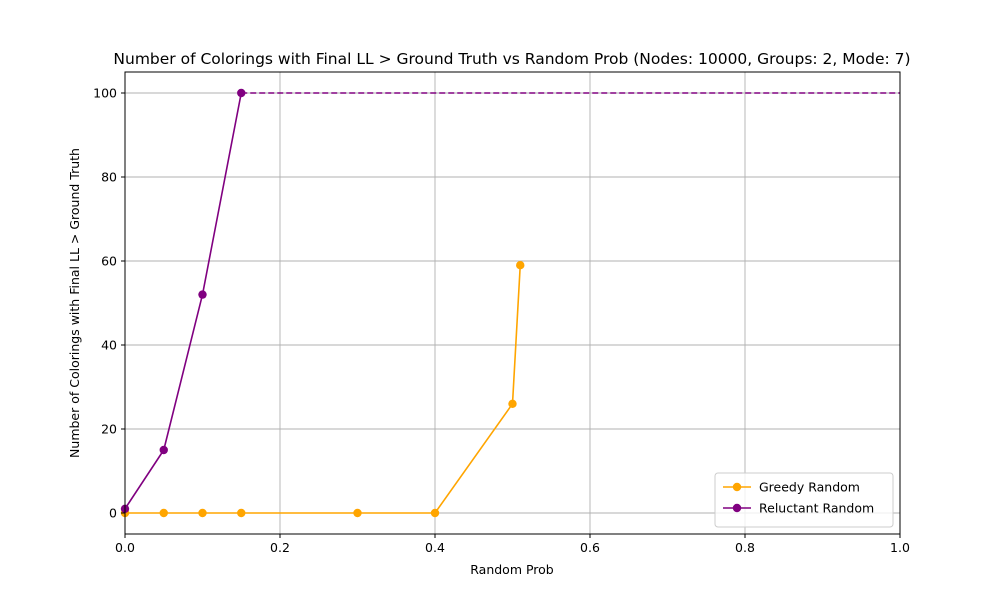 This screenshot has height=604, width=1000. What do you see at coordinates (435, 547) in the screenshot?
I see `x-tick-label: 0.4` at bounding box center [435, 547].